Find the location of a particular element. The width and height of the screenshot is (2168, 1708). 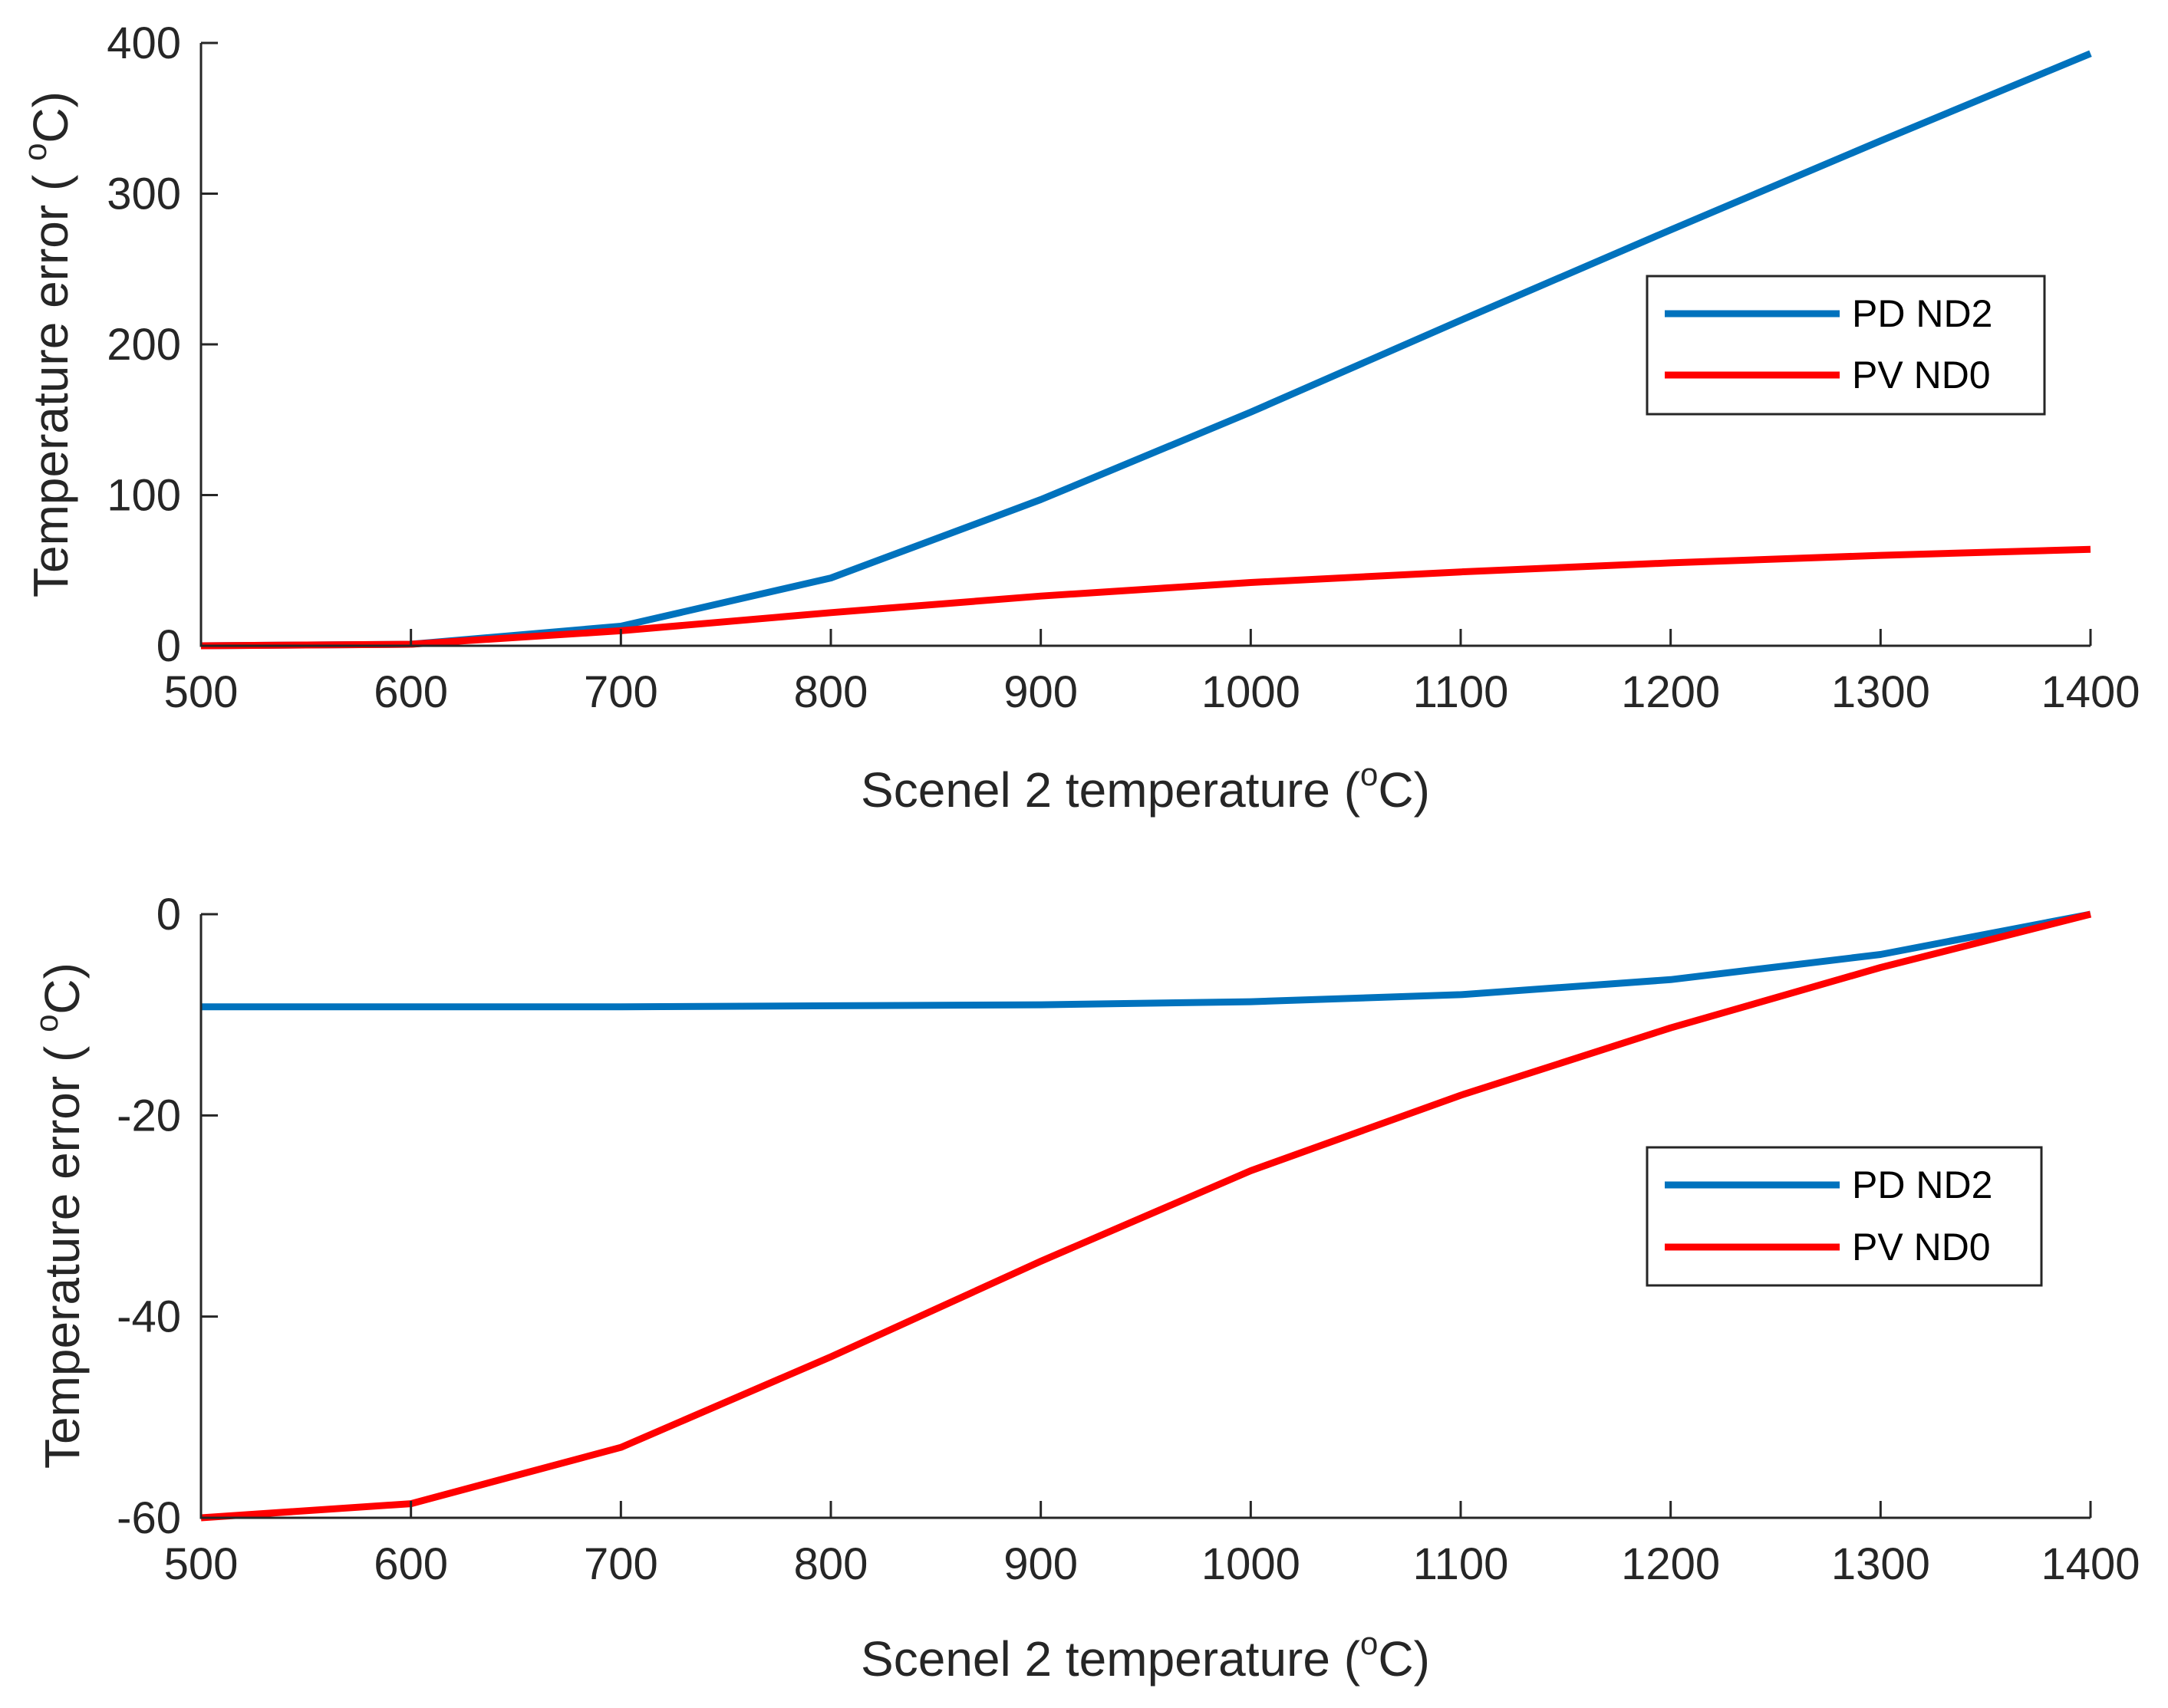

top-y-tick-label: 300 is located at coordinates (144, 194).